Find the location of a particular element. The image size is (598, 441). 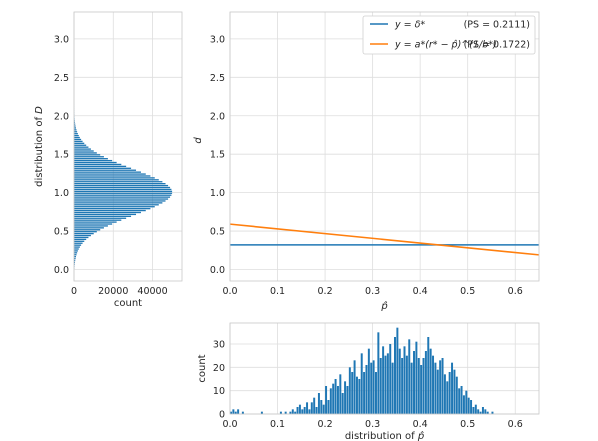

main-x-tick-label: 0.6 is located at coordinates (515, 291).